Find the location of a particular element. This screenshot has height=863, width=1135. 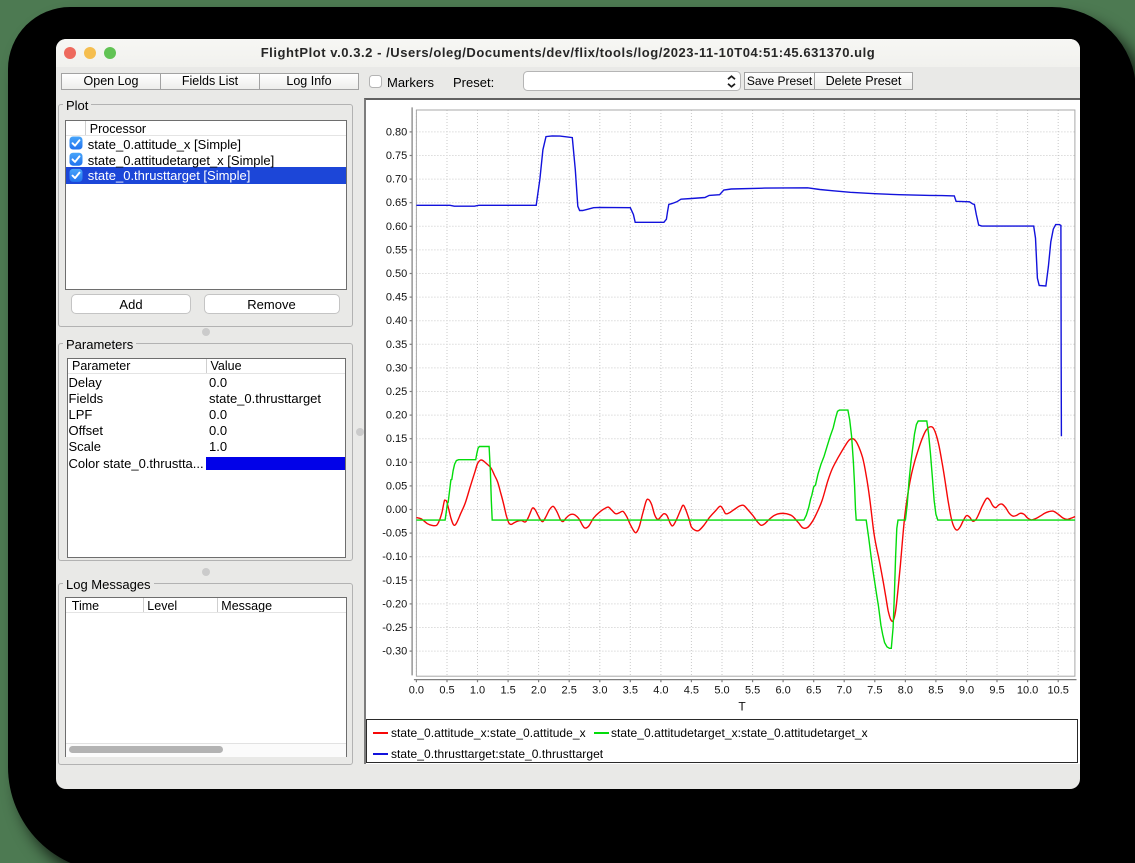

svg-text: 7.0 is located at coordinates (844, 691).